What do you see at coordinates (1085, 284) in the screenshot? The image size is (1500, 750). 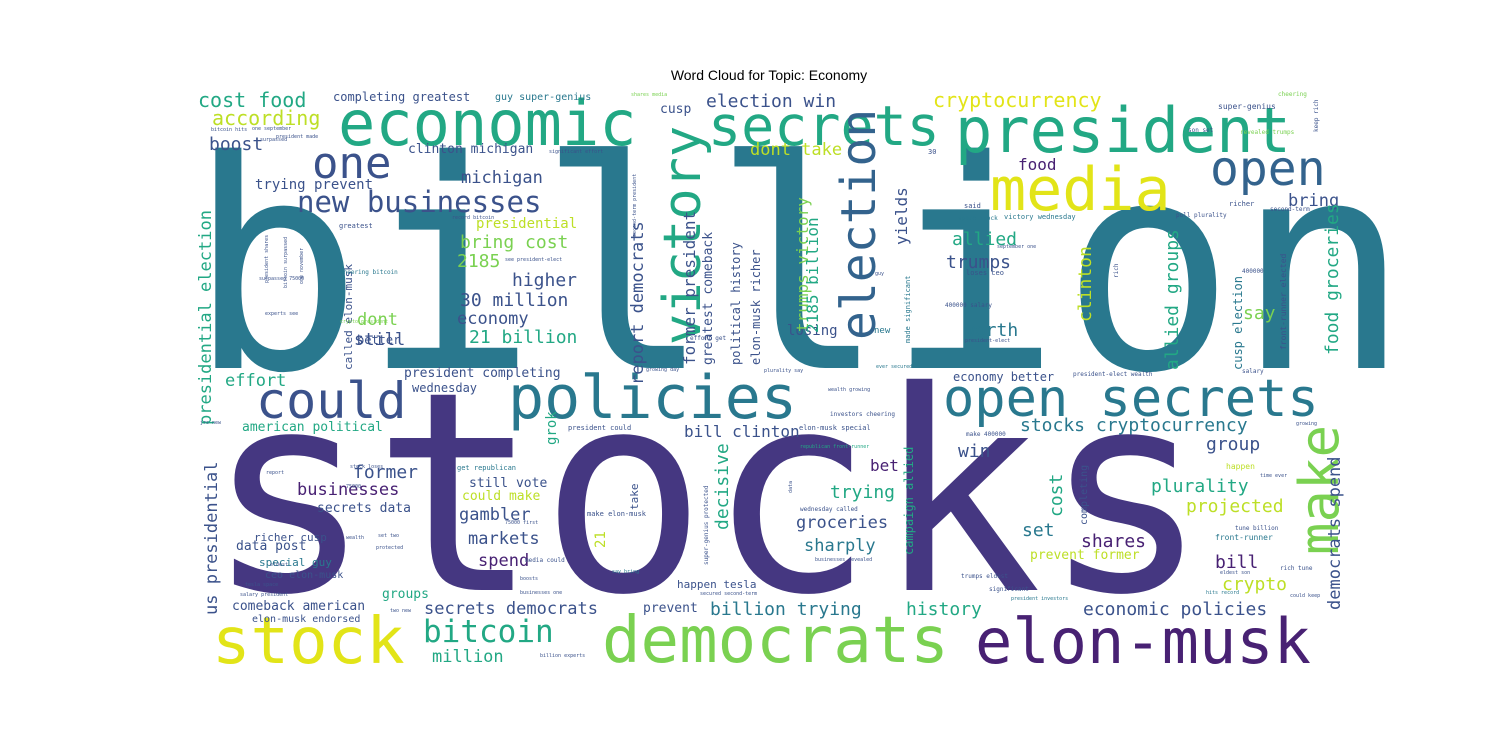 I see `word-clinton: clinton` at bounding box center [1085, 284].